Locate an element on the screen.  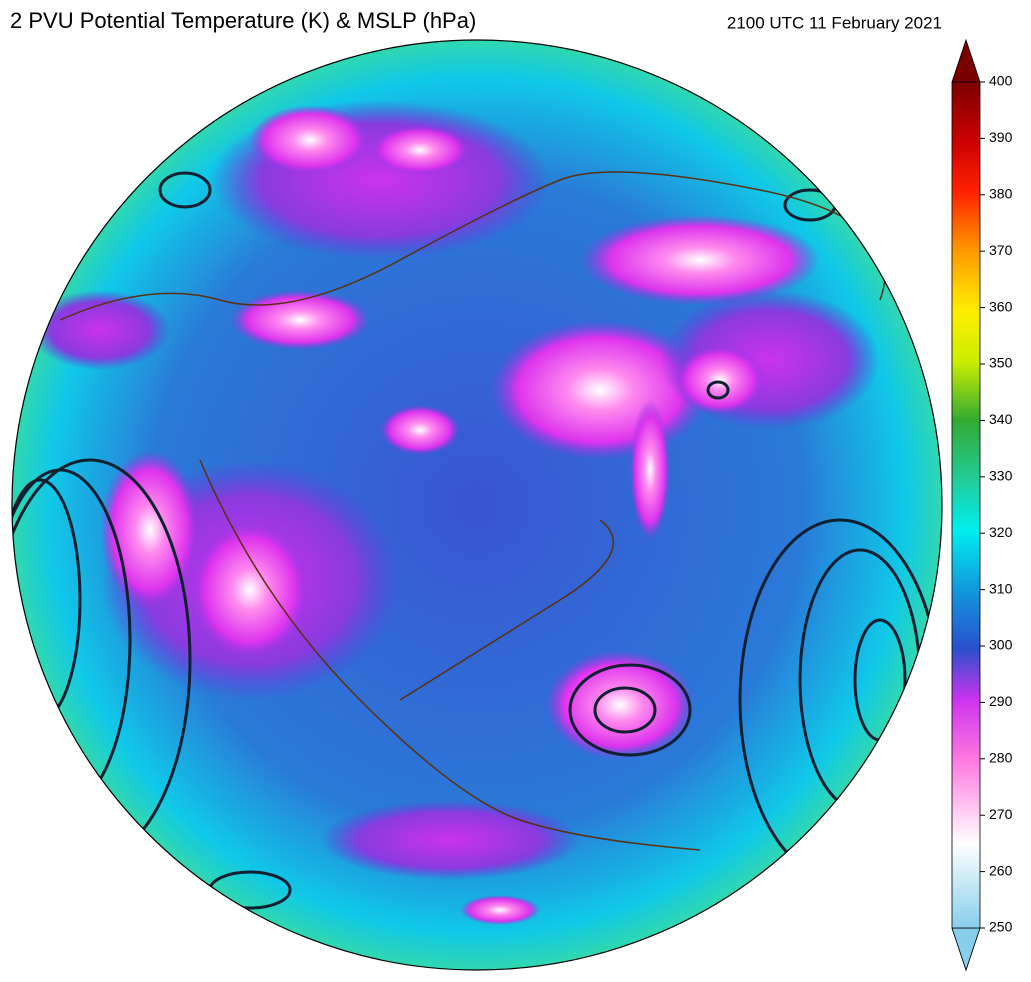
colorbar-tick-label: 380 is located at coordinates (1001, 194).